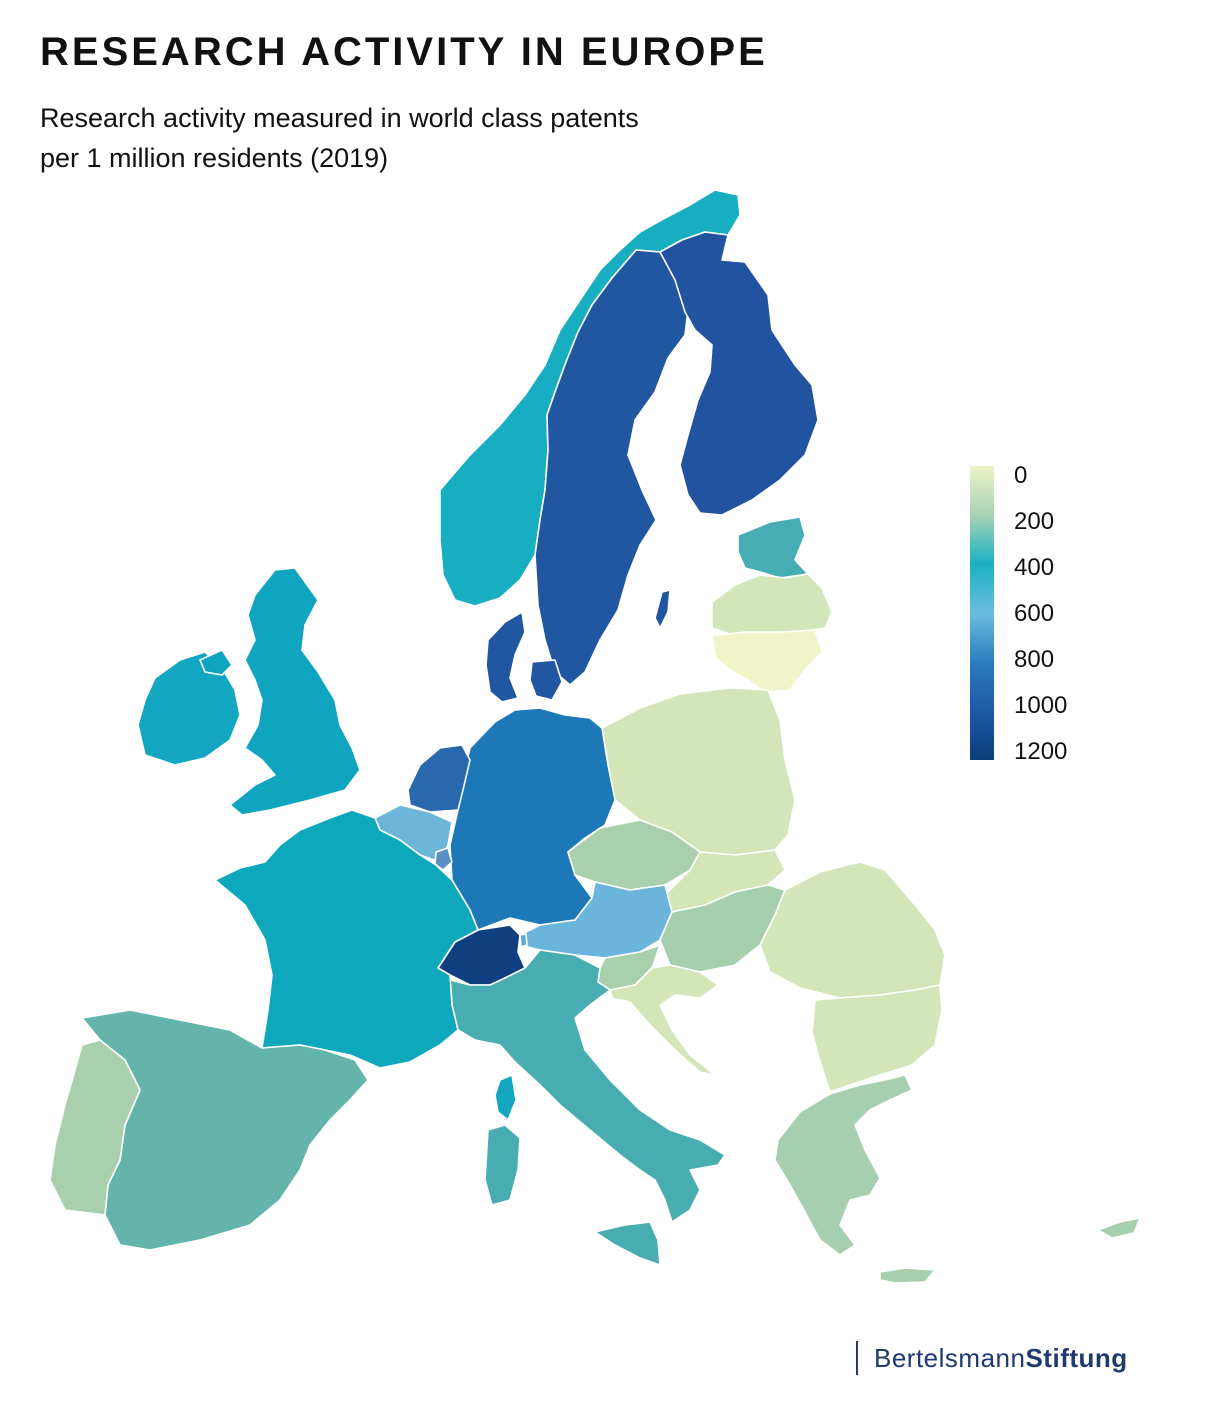 The height and width of the screenshot is (1425, 1206). What do you see at coordinates (443, 859) in the screenshot?
I see `country-luxembourg` at bounding box center [443, 859].